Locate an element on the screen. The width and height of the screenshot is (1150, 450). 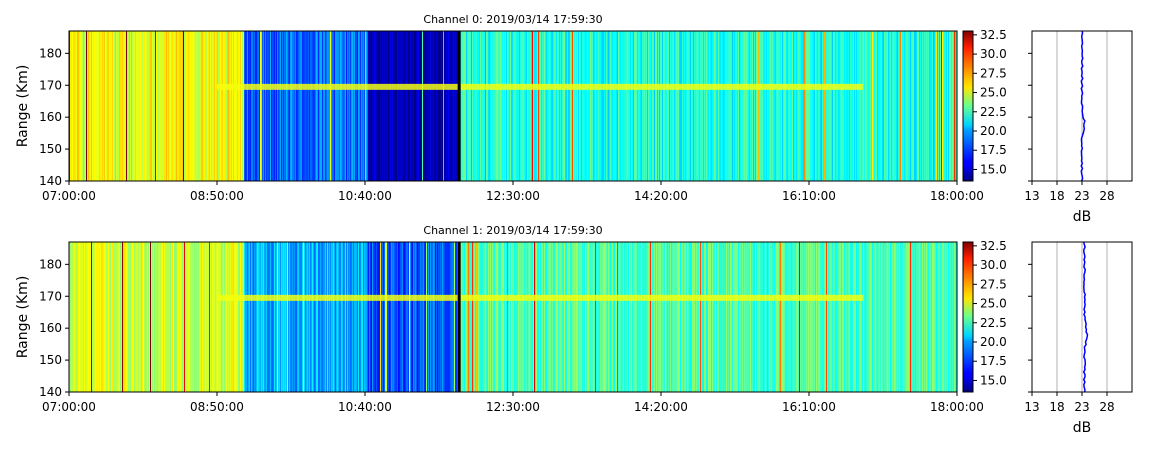
colorbar-tick-label: 30.0 is located at coordinates (993, 54).